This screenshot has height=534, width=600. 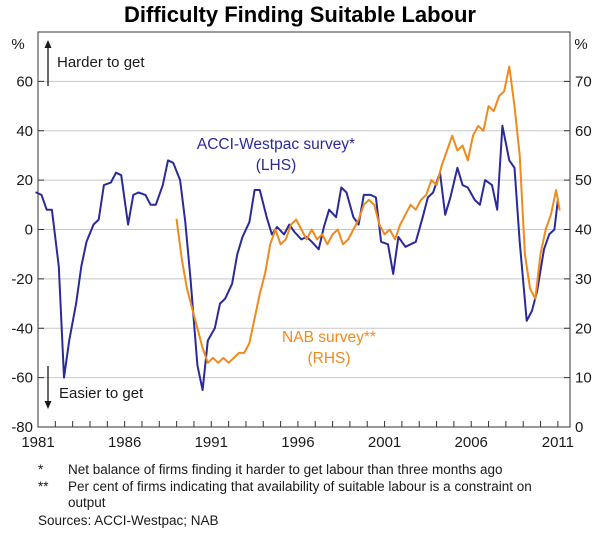 What do you see at coordinates (24, 81) in the screenshot?
I see `left-tick-label: 60` at bounding box center [24, 81].